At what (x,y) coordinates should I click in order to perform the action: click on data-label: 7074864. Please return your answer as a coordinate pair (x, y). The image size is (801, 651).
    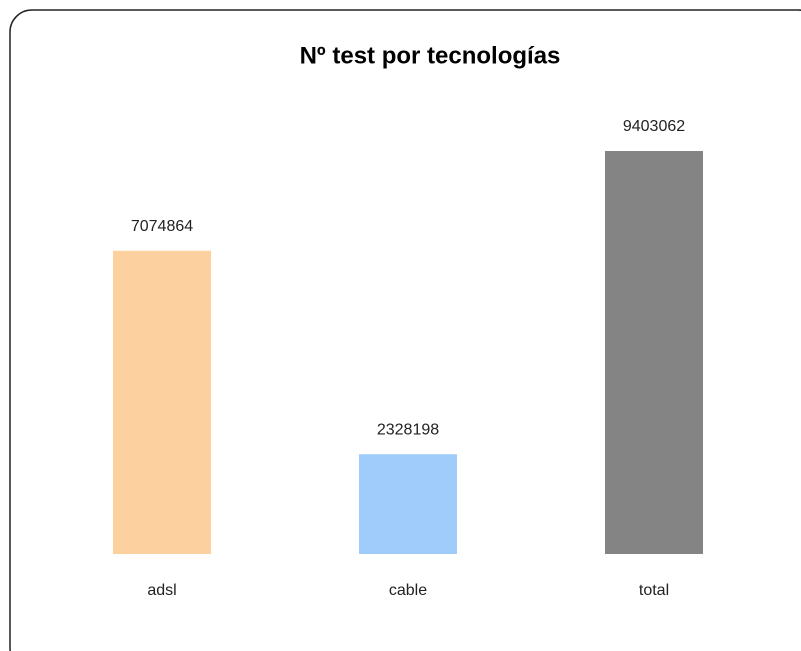
    Looking at the image, I should click on (162, 226).